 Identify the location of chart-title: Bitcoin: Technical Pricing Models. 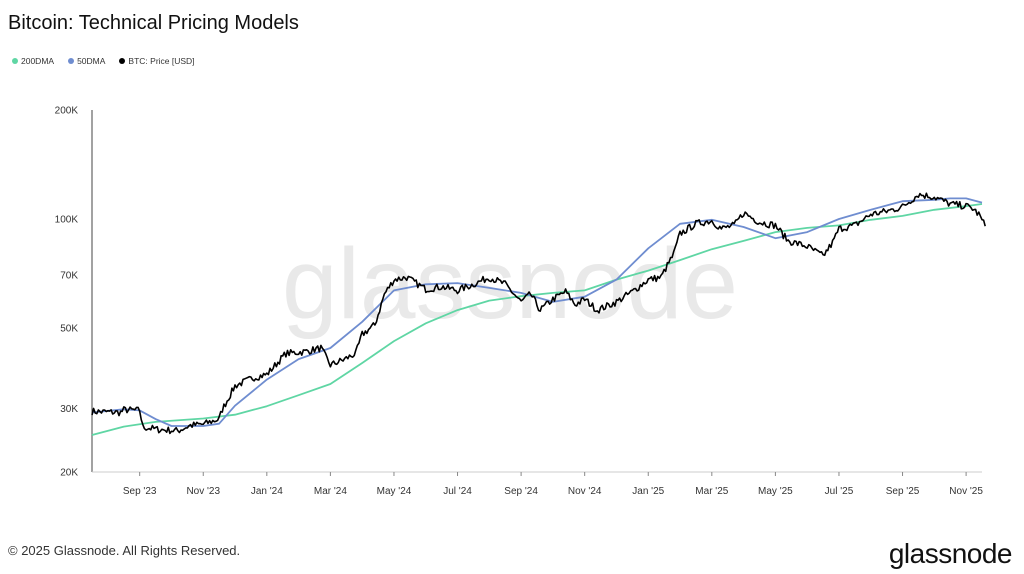
(153, 23).